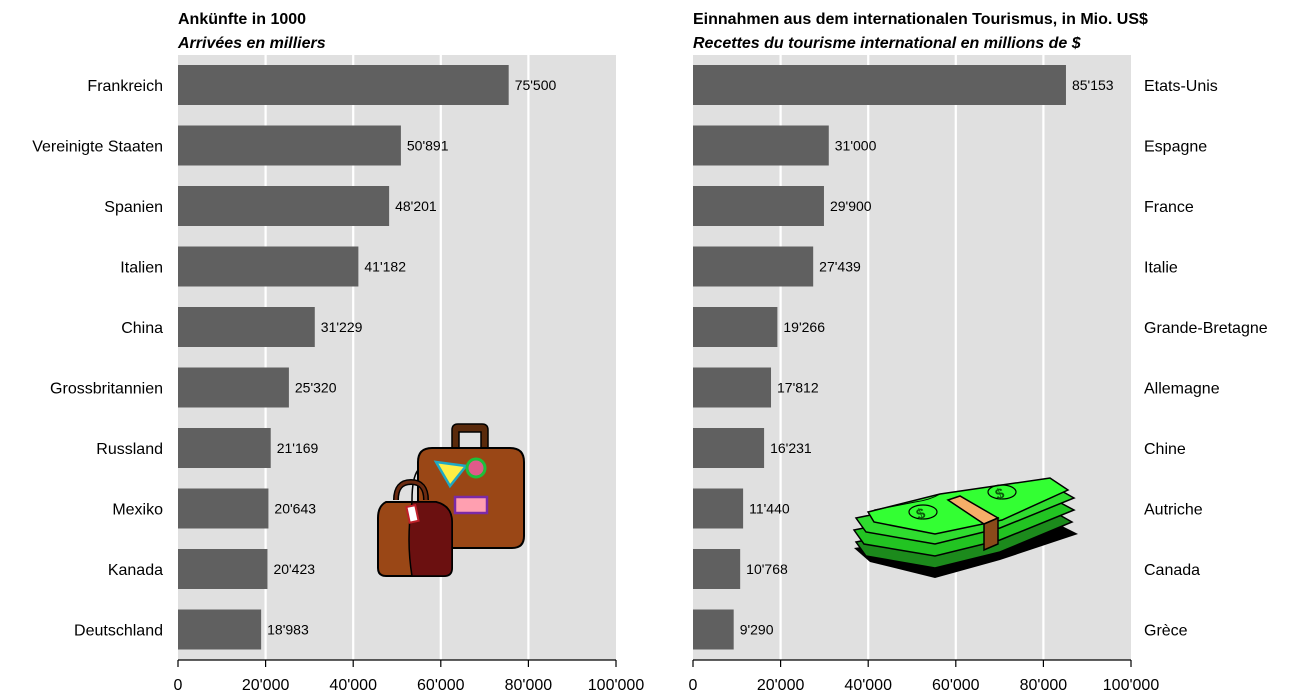 The image size is (1304, 695). I want to click on receipts-value-label: 10'768, so click(767, 569).